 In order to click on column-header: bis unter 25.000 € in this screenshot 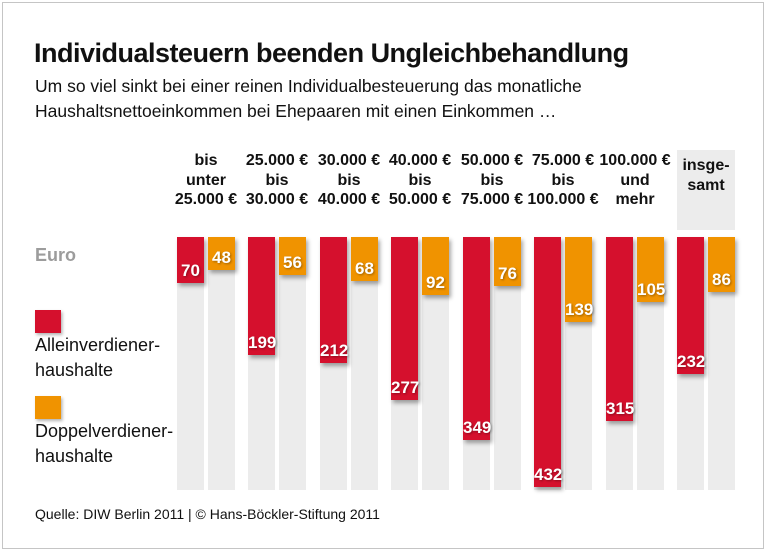, I will do `click(206, 180)`.